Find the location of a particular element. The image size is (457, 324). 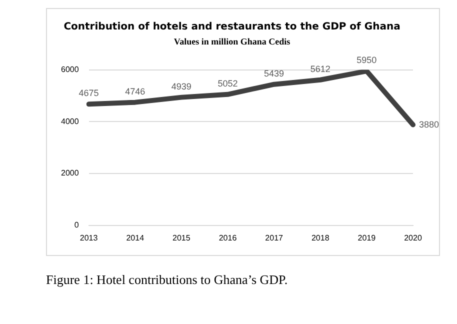

x-tick-label: 2017 is located at coordinates (274, 237).